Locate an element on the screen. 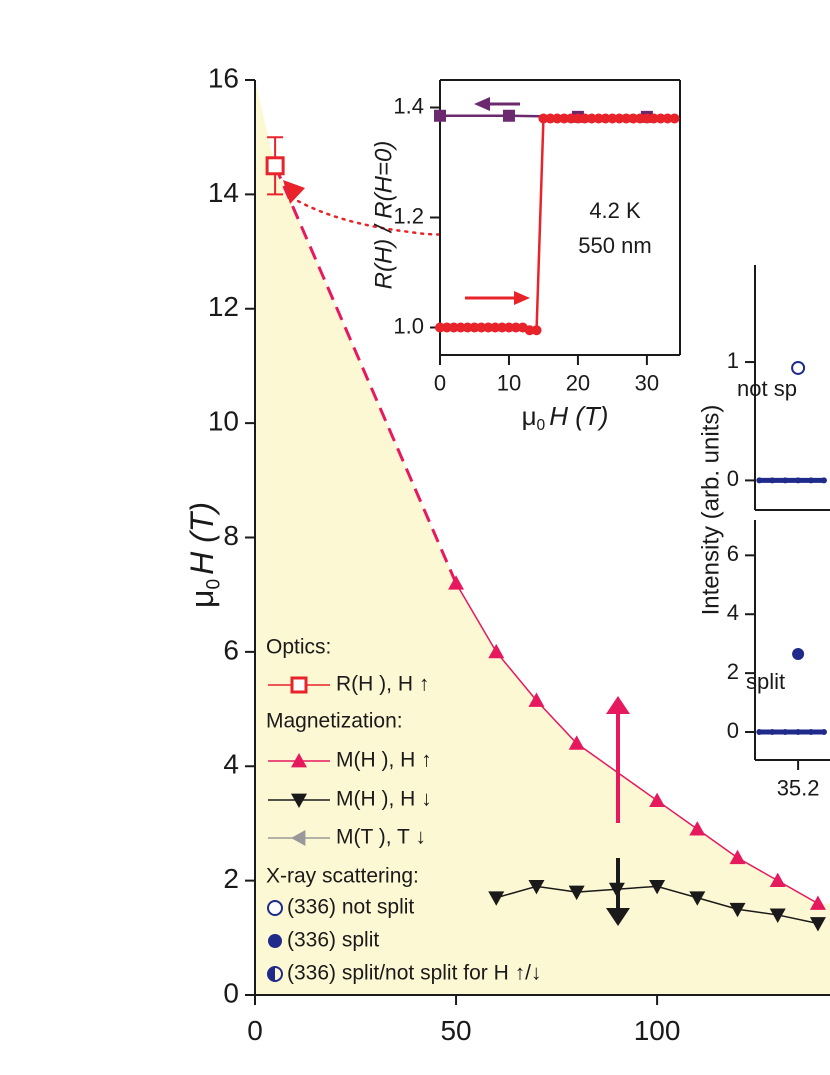  legend-heading: Optics: is located at coordinates (298, 647).